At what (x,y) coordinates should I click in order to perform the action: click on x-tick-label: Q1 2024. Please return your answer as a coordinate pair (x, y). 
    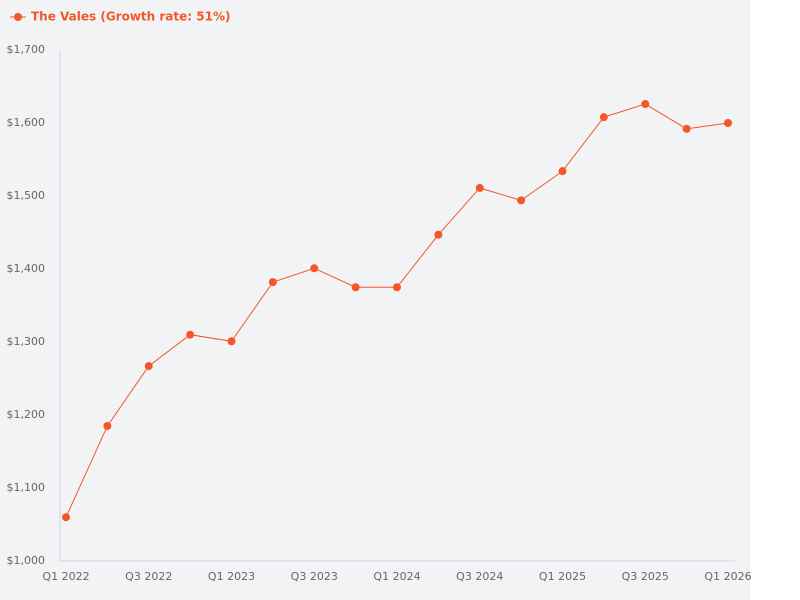
    Looking at the image, I should click on (396, 576).